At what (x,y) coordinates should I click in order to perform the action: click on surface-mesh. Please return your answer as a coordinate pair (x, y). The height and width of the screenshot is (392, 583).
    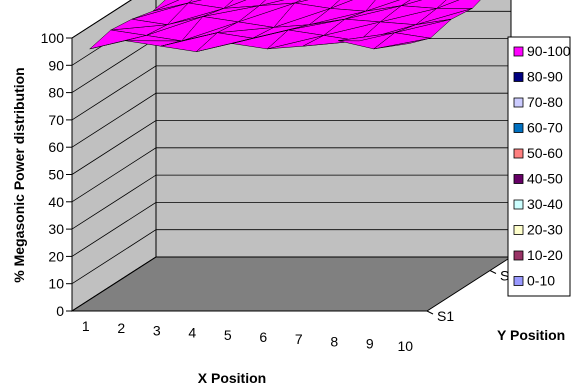
    Looking at the image, I should click on (285, 26).